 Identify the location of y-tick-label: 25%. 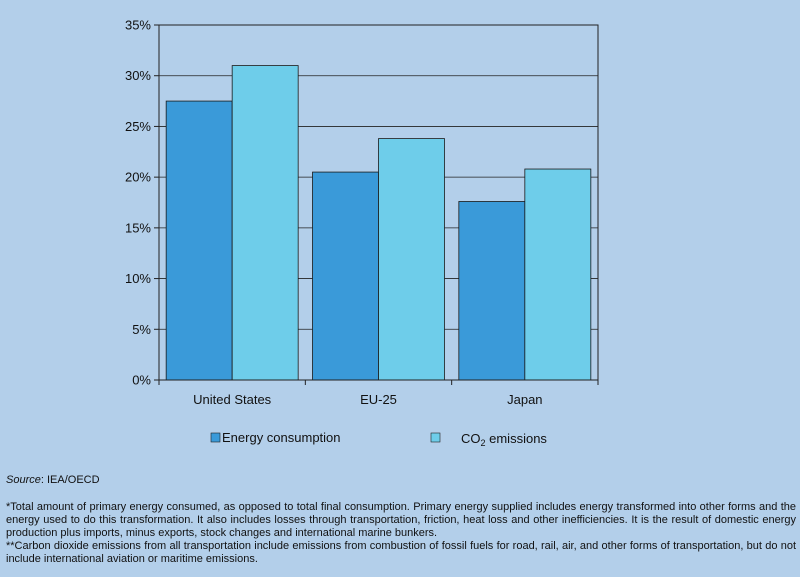
(138, 126).